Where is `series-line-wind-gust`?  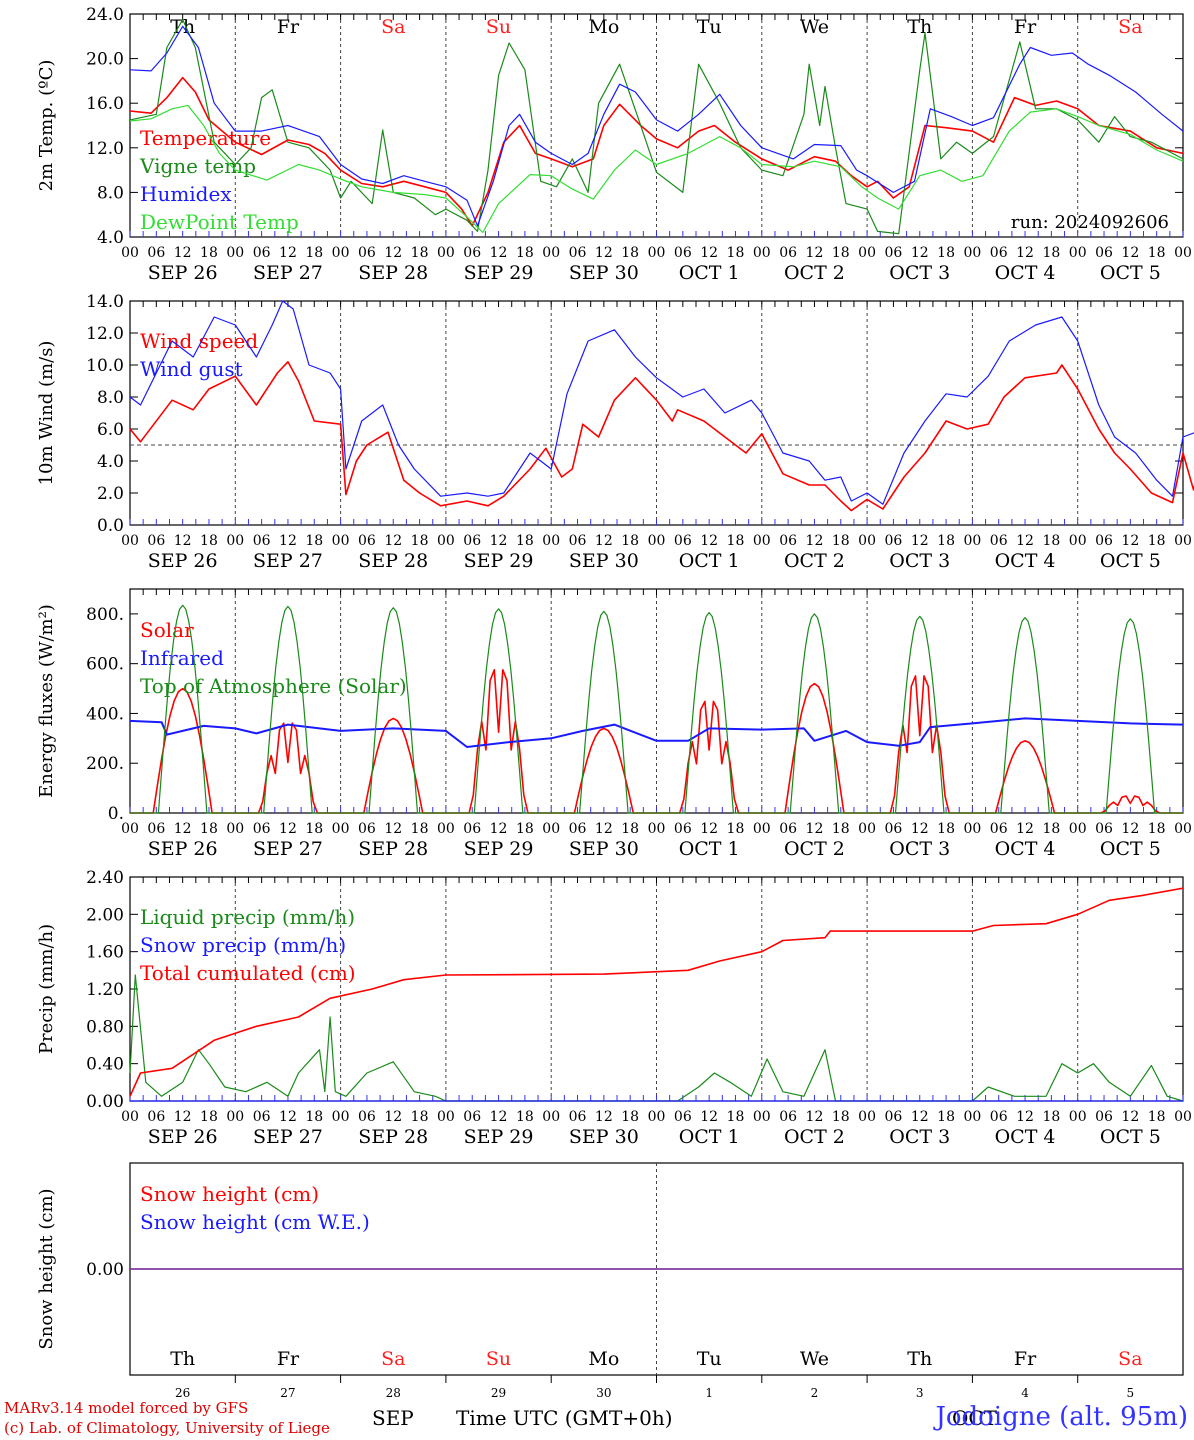 series-line-wind-gust is located at coordinates (661, 402).